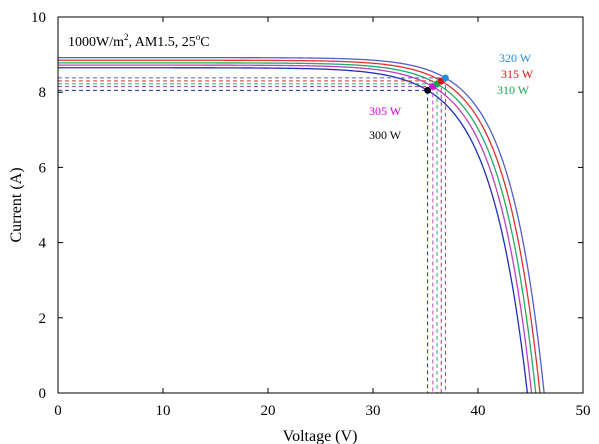  Describe the element at coordinates (43, 244) in the screenshot. I see `y-tick-label: 4` at that location.